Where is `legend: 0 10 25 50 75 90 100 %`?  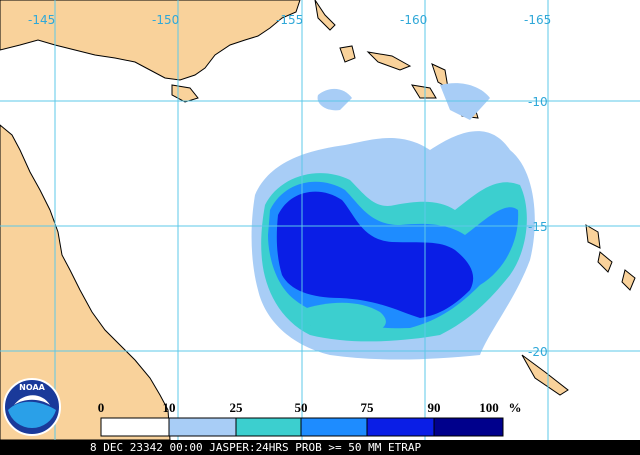
legend: 0 10 25 50 75 90 100 % is located at coordinates (310, 418).